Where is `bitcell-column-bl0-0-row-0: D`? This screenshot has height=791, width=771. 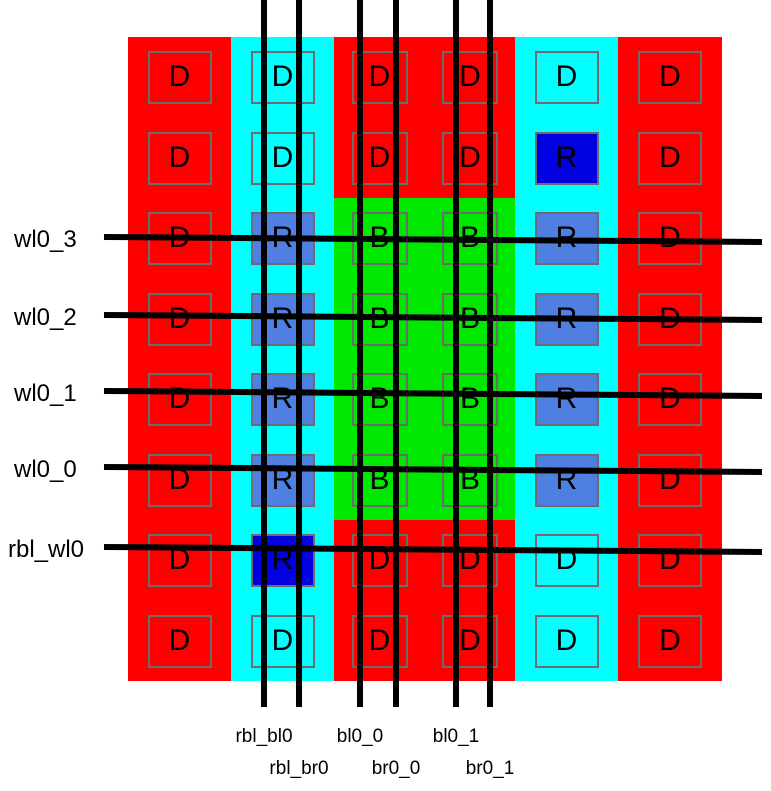
bitcell-column-bl0-0-row-0: D is located at coordinates (379, 77).